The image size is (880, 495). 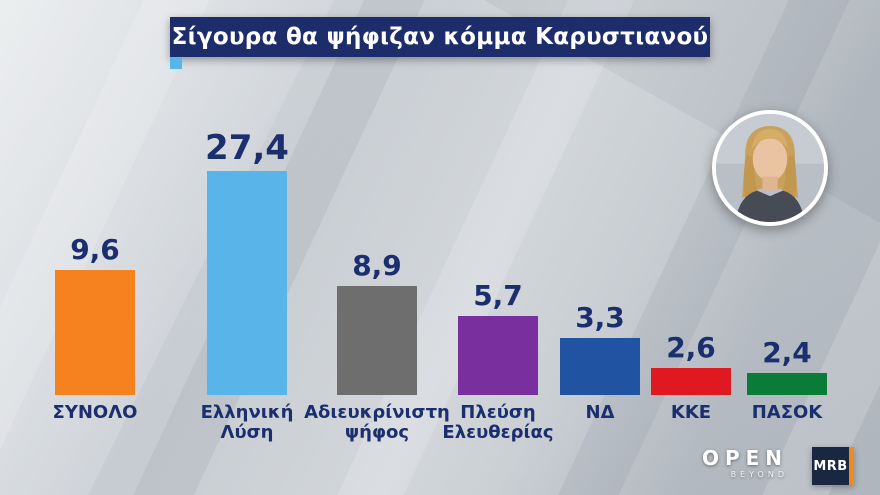 I want to click on bar-category-label: ΣΥΝΟΛΟ, so click(x=95, y=412).